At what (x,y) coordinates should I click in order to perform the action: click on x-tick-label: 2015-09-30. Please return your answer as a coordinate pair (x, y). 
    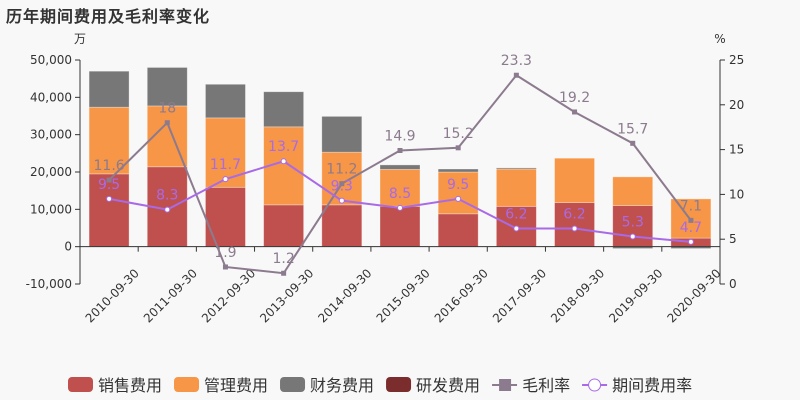
    Looking at the image, I should click on (403, 295).